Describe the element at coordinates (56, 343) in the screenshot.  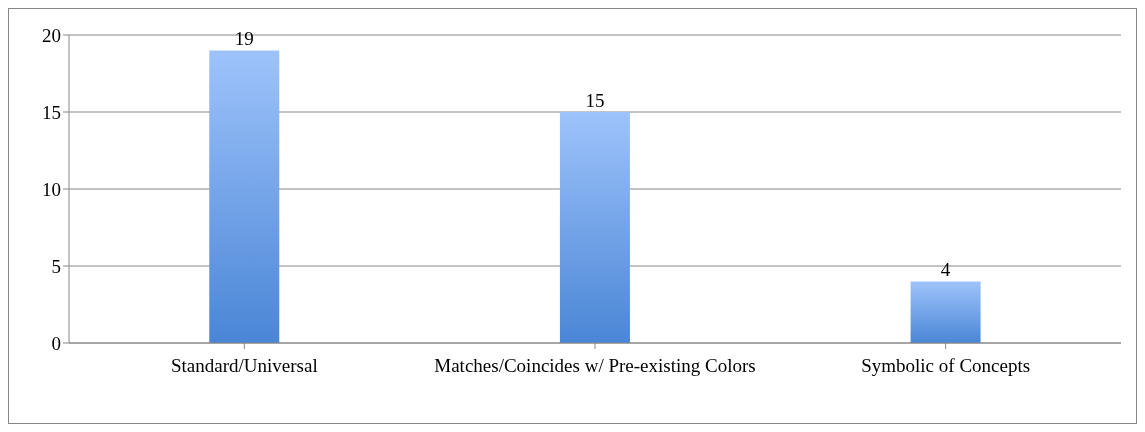
I see `y-tick-label: 0` at that location.